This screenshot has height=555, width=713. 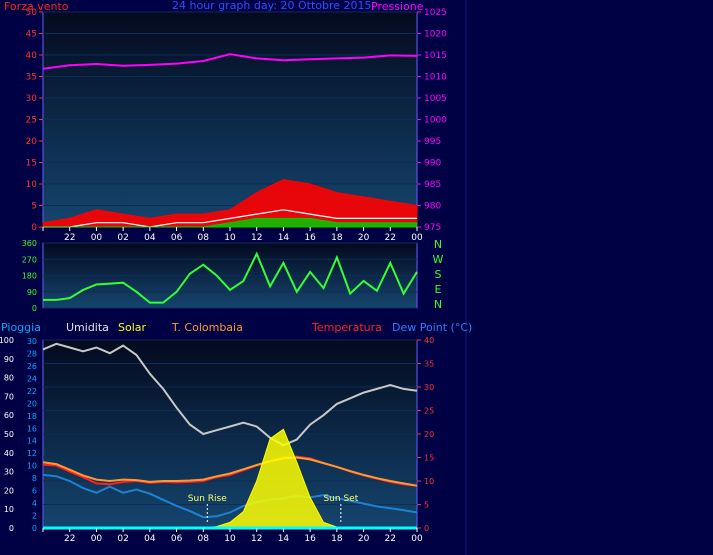 What do you see at coordinates (11, 528) in the screenshot?
I see `rain-tick-label: 0` at bounding box center [11, 528].